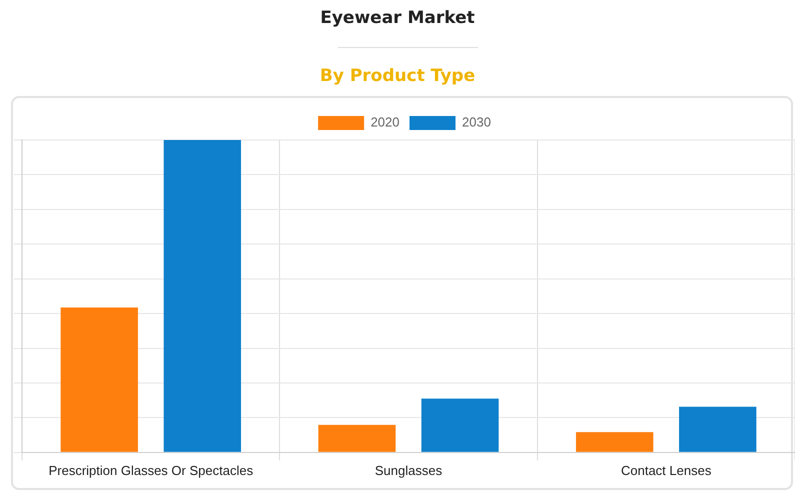  What do you see at coordinates (385, 122) in the screenshot?
I see `legend-label: 2020` at bounding box center [385, 122].